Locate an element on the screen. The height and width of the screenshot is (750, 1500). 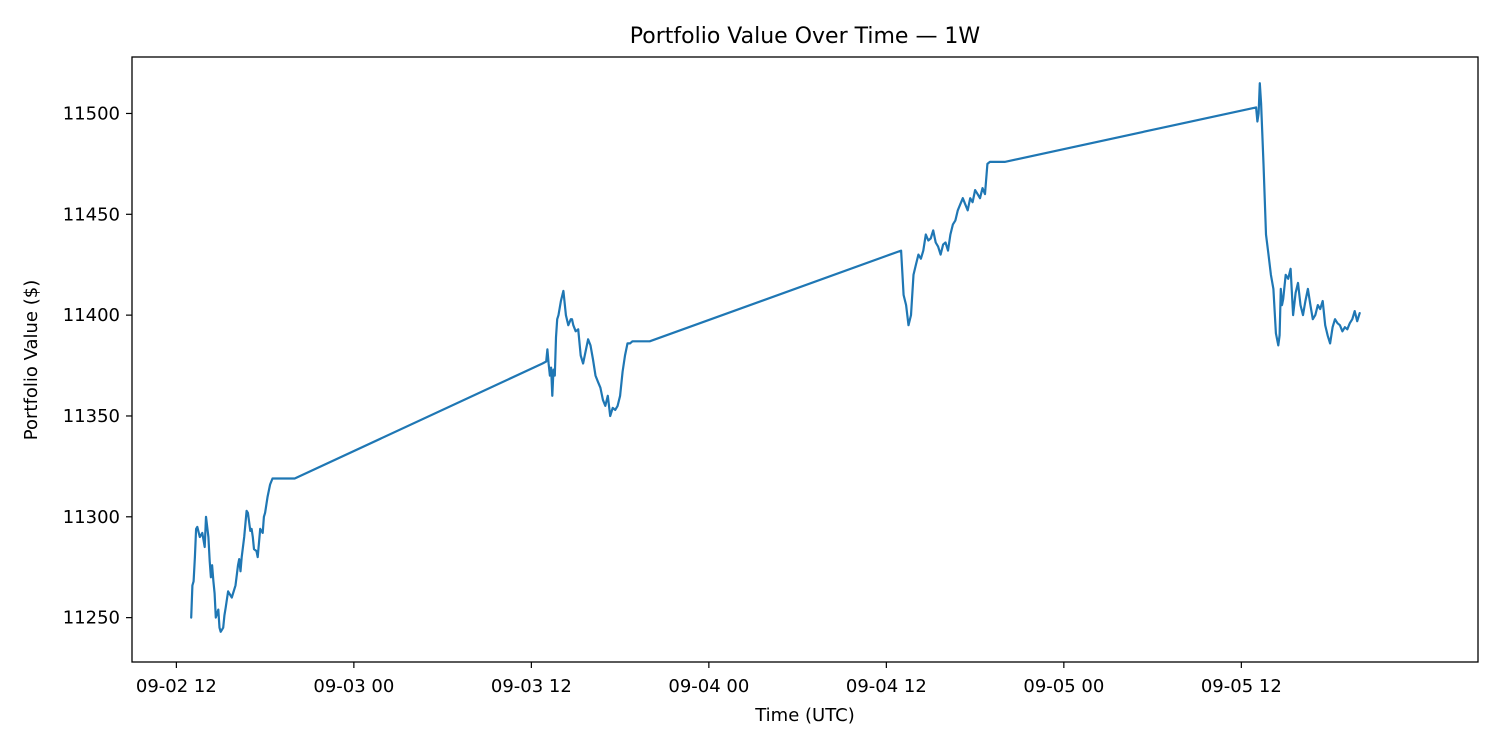
y-axis: 11250 11300 11350 11400 11450 11500 is located at coordinates (97, 366).